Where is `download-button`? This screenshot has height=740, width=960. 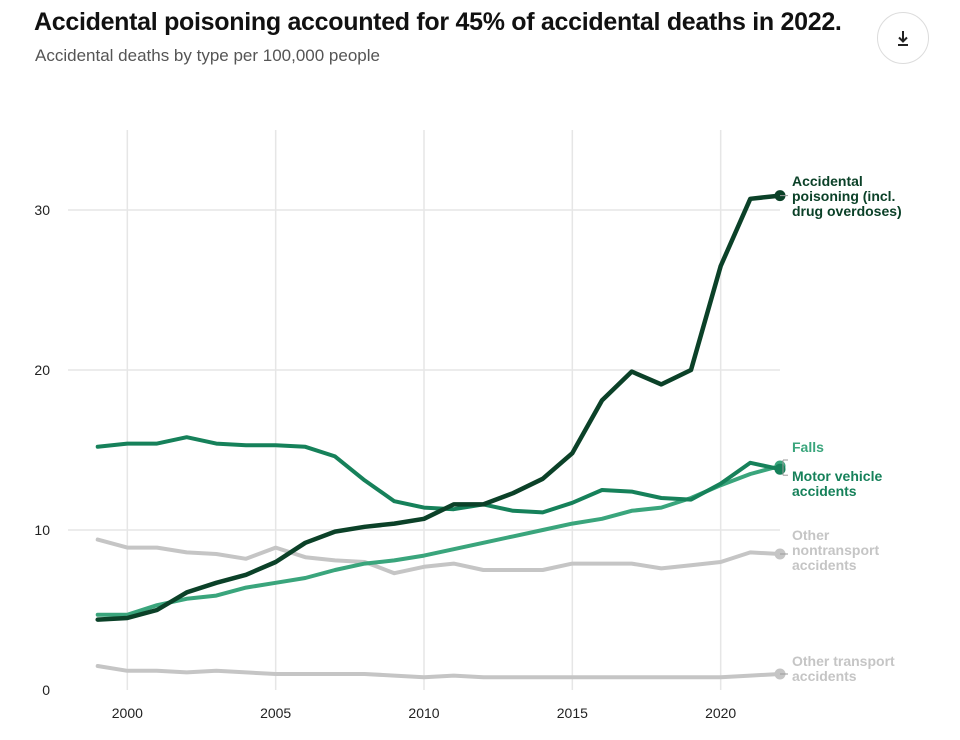 download-button is located at coordinates (903, 38).